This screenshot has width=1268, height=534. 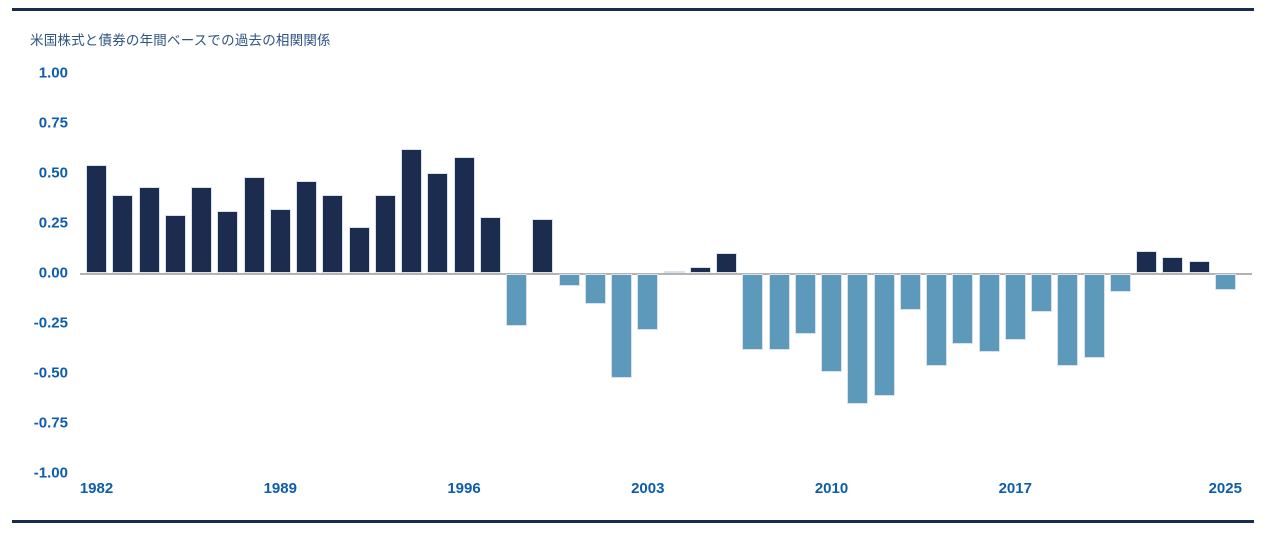 What do you see at coordinates (464, 215) in the screenshot?
I see `chart-bar-1996` at bounding box center [464, 215].